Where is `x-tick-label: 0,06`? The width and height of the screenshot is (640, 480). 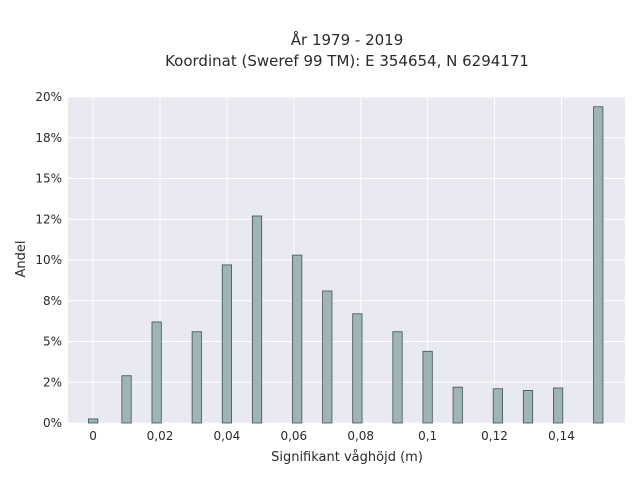
x-tick-label: 0,06 is located at coordinates (293, 436).